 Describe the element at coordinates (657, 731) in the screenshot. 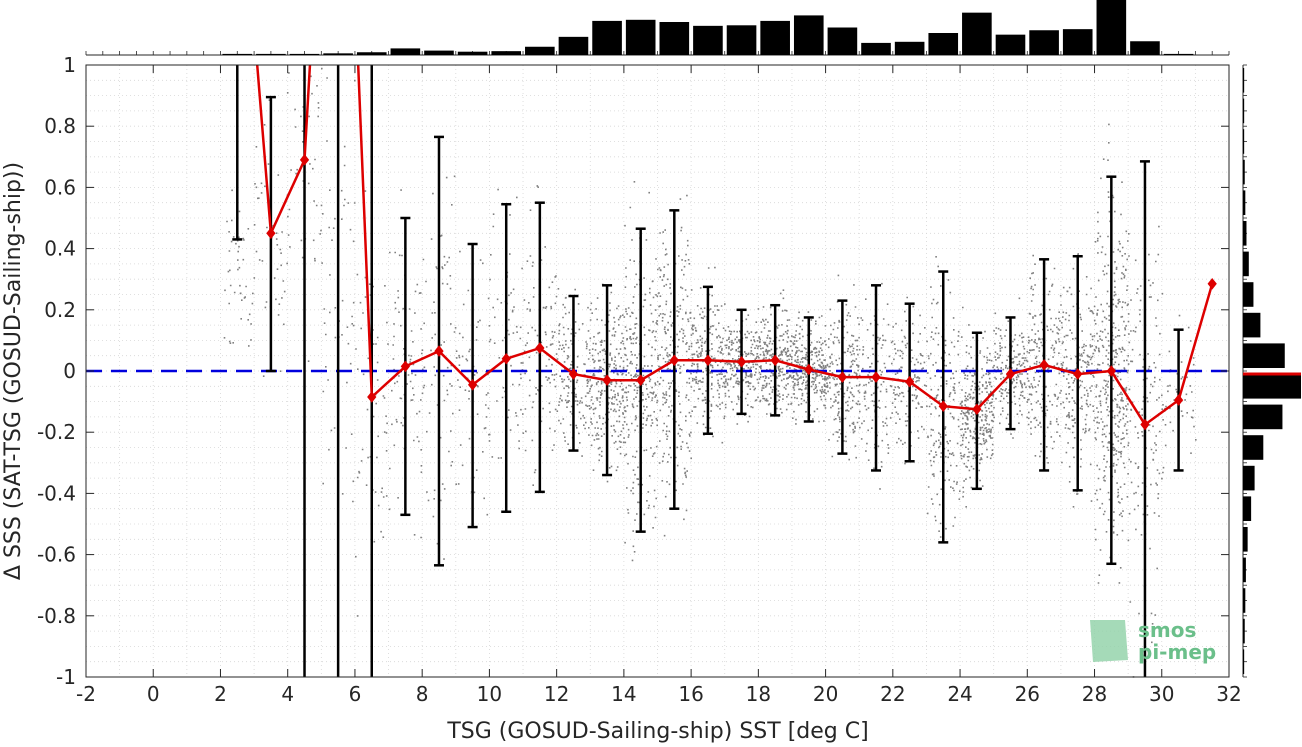

I see `x-axis-label: TSG (GOSUD-Sailing-ship) SST [deg C]` at that location.